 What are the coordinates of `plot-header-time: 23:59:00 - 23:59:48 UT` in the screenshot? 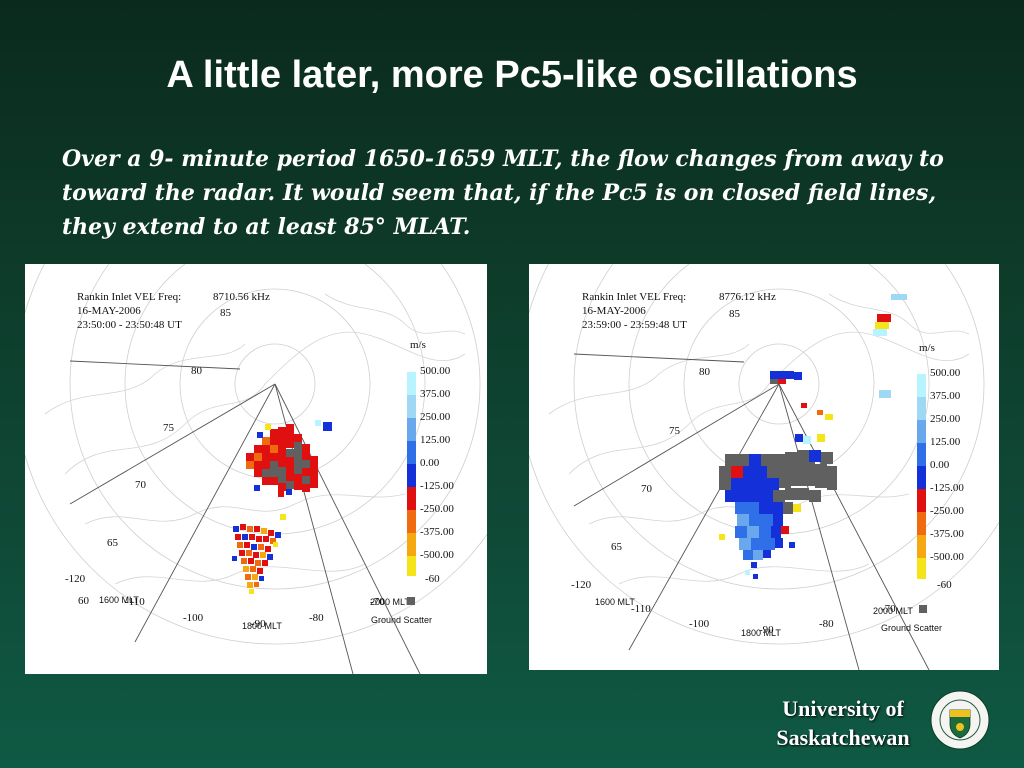 It's located at (634, 325).